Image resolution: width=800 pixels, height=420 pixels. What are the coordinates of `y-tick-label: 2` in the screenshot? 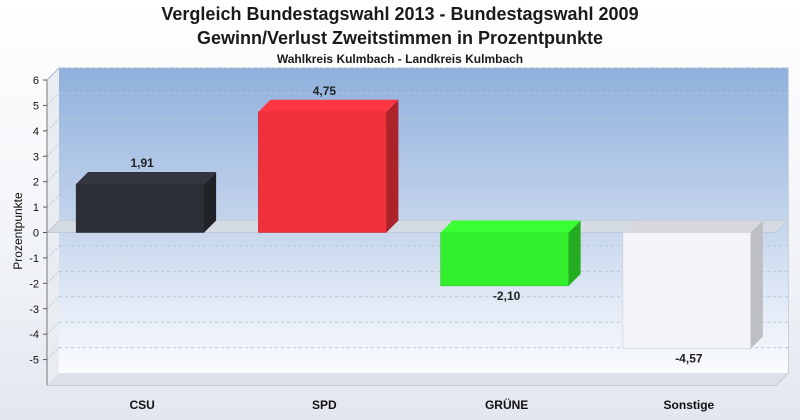 It's located at (36, 183).